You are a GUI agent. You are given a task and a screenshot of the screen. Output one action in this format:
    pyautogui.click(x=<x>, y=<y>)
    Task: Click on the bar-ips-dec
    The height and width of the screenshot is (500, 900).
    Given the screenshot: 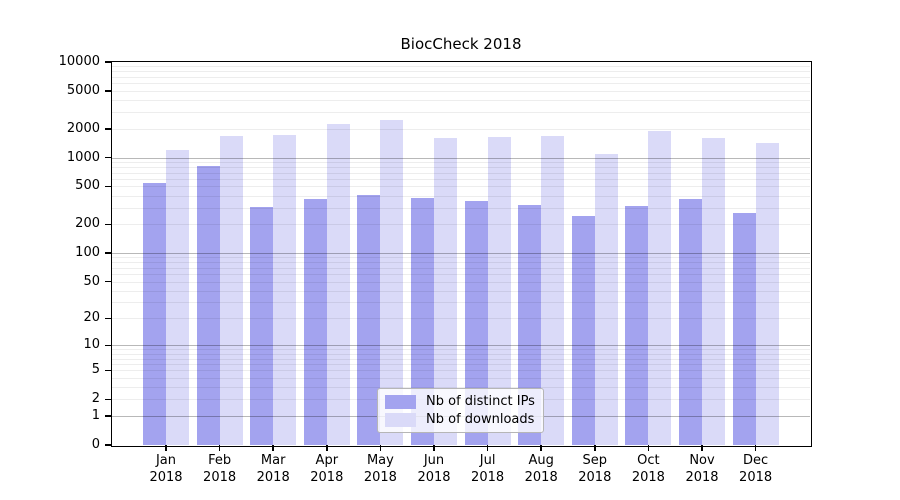 What is the action you would take?
    pyautogui.click(x=744, y=328)
    